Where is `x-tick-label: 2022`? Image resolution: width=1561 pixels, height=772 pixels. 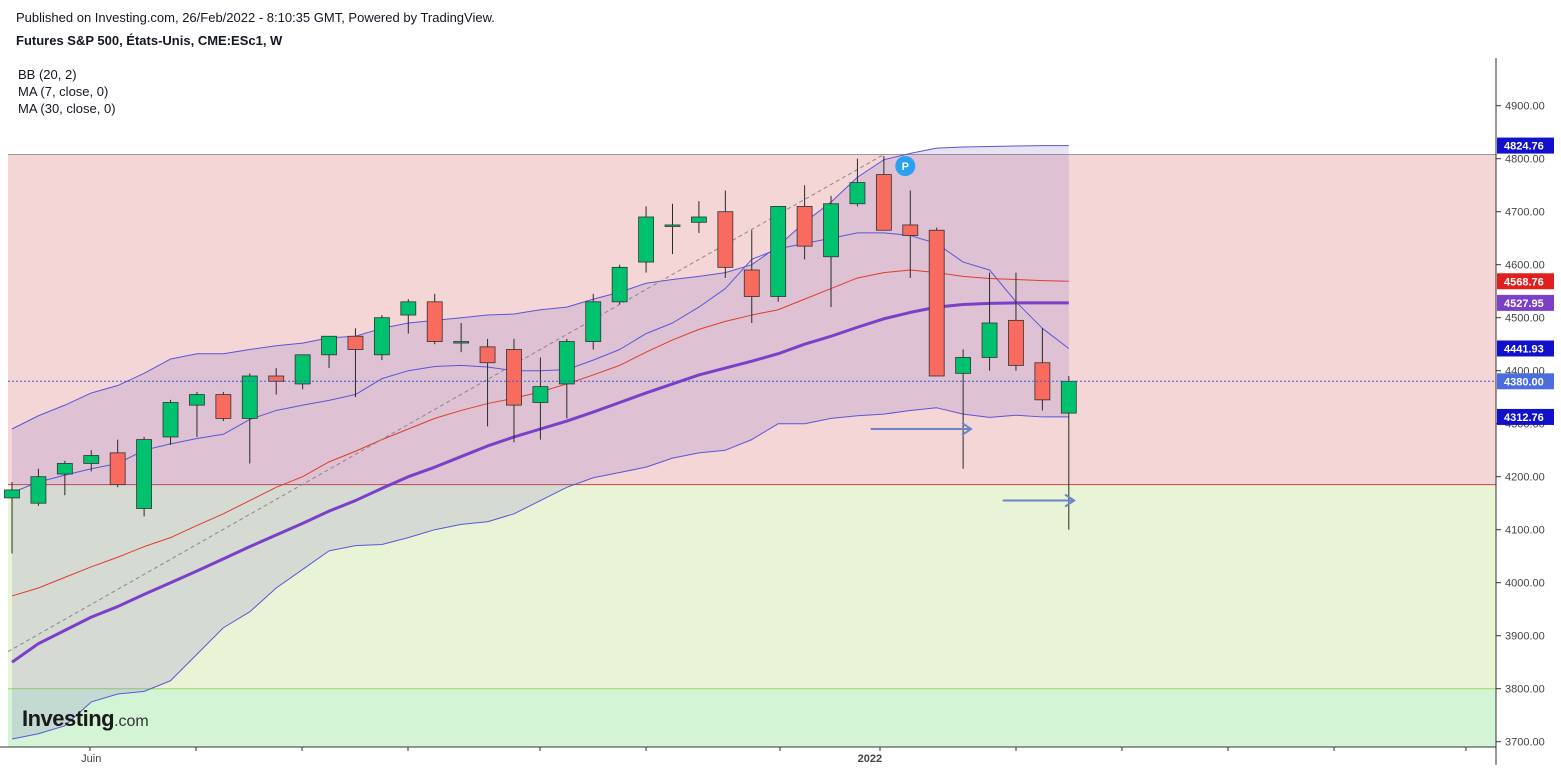
x-tick-label: 2022 is located at coordinates (870, 759).